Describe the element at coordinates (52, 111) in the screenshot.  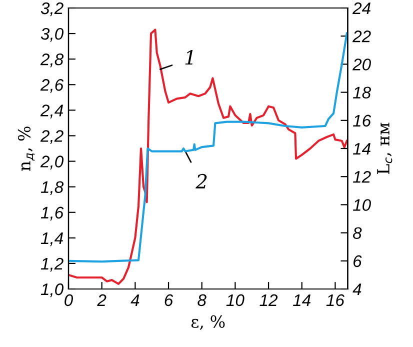
I see `y-tick-label: 2,4` at that location.